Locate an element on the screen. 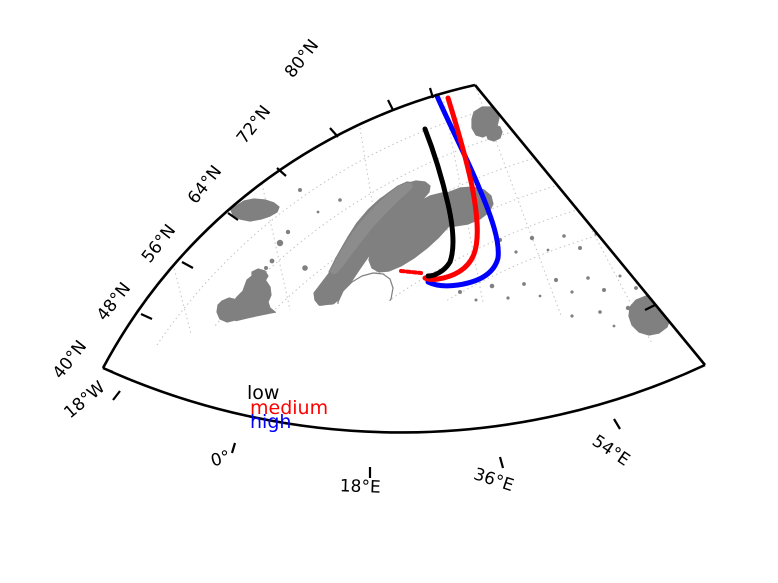  legend-item-high: high is located at coordinates (270, 422).